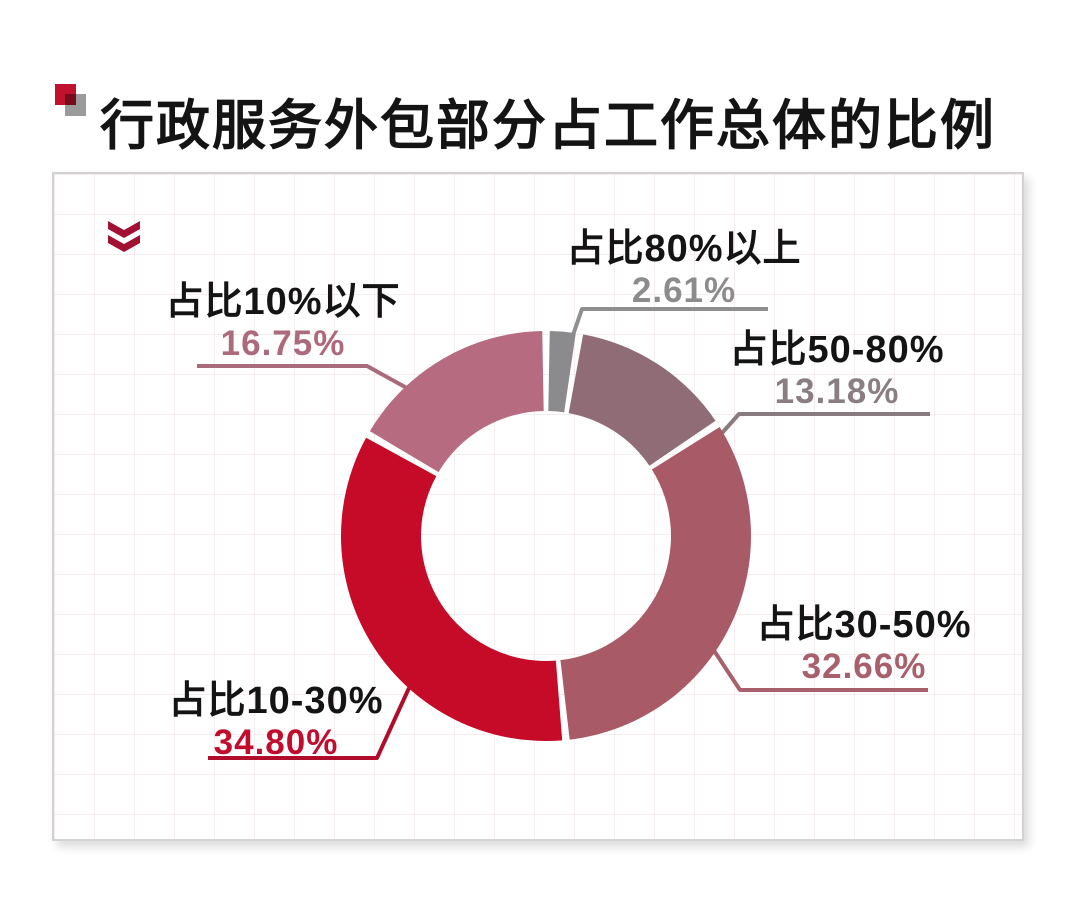 The width and height of the screenshot is (1080, 920). I want to click on slice-name: 占比10%以下, so click(283, 302).